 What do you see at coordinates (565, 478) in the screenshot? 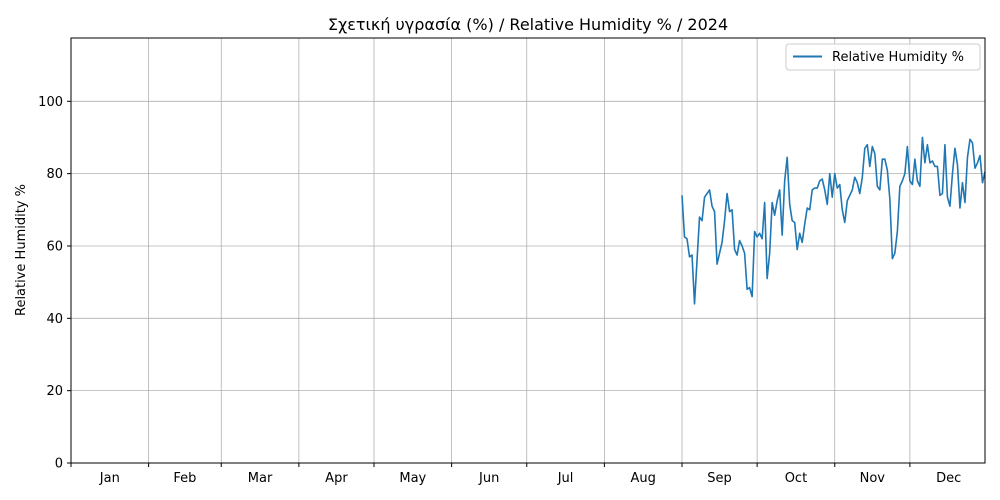
I see `x-tick-label: Jul` at bounding box center [565, 478].